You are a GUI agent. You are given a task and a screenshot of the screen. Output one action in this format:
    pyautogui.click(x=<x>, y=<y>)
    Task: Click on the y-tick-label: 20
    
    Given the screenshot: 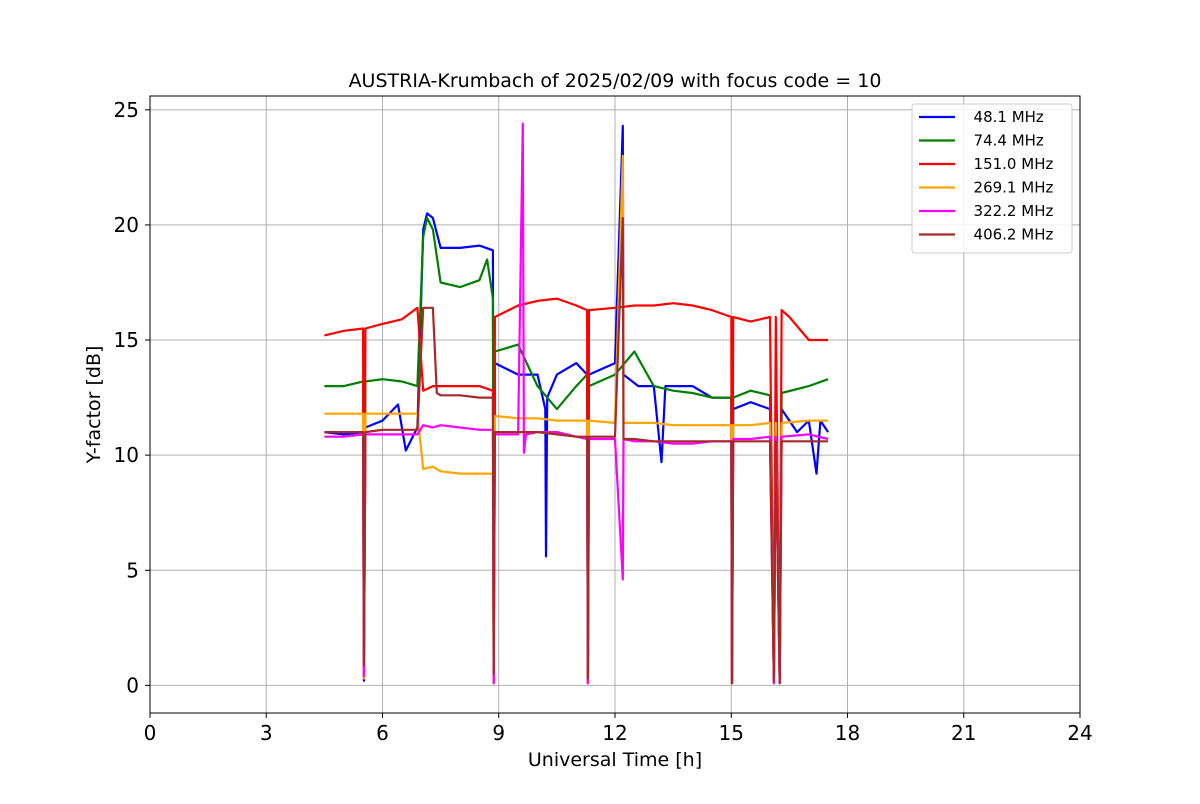 What is the action you would take?
    pyautogui.click(x=126, y=225)
    